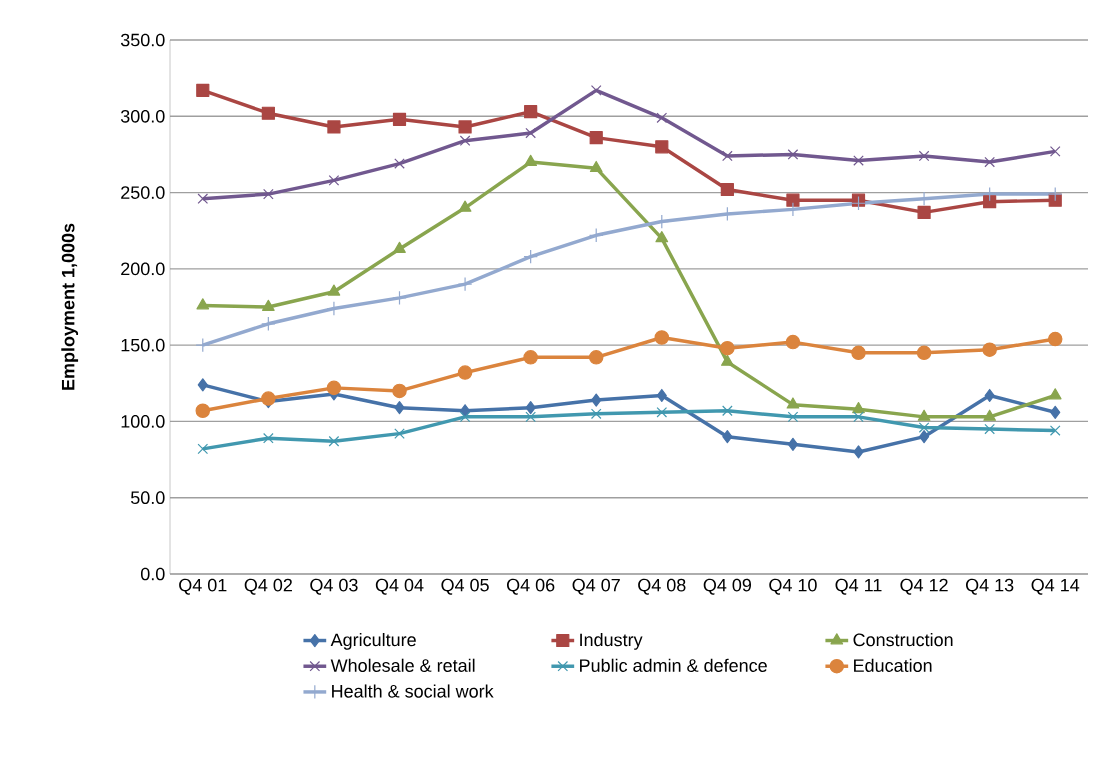 The image size is (1113, 778). I want to click on x-tick-label: Q4 06, so click(530, 586).